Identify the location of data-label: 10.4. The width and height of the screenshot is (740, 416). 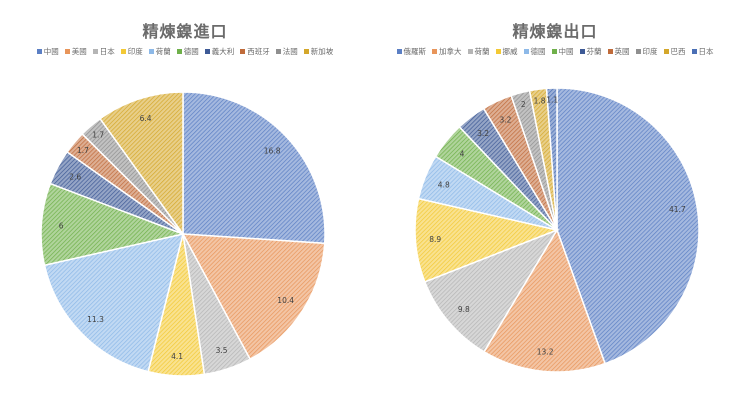
(285, 300).